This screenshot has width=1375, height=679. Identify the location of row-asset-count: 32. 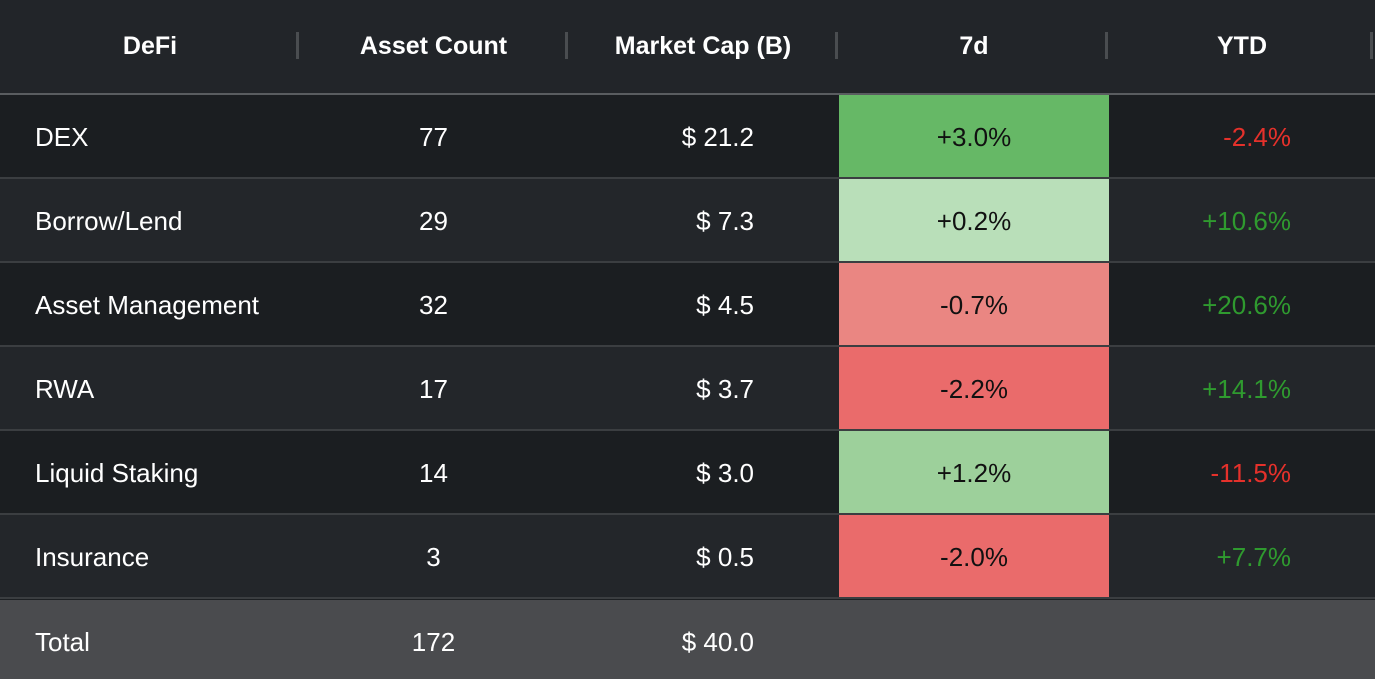
(433, 305).